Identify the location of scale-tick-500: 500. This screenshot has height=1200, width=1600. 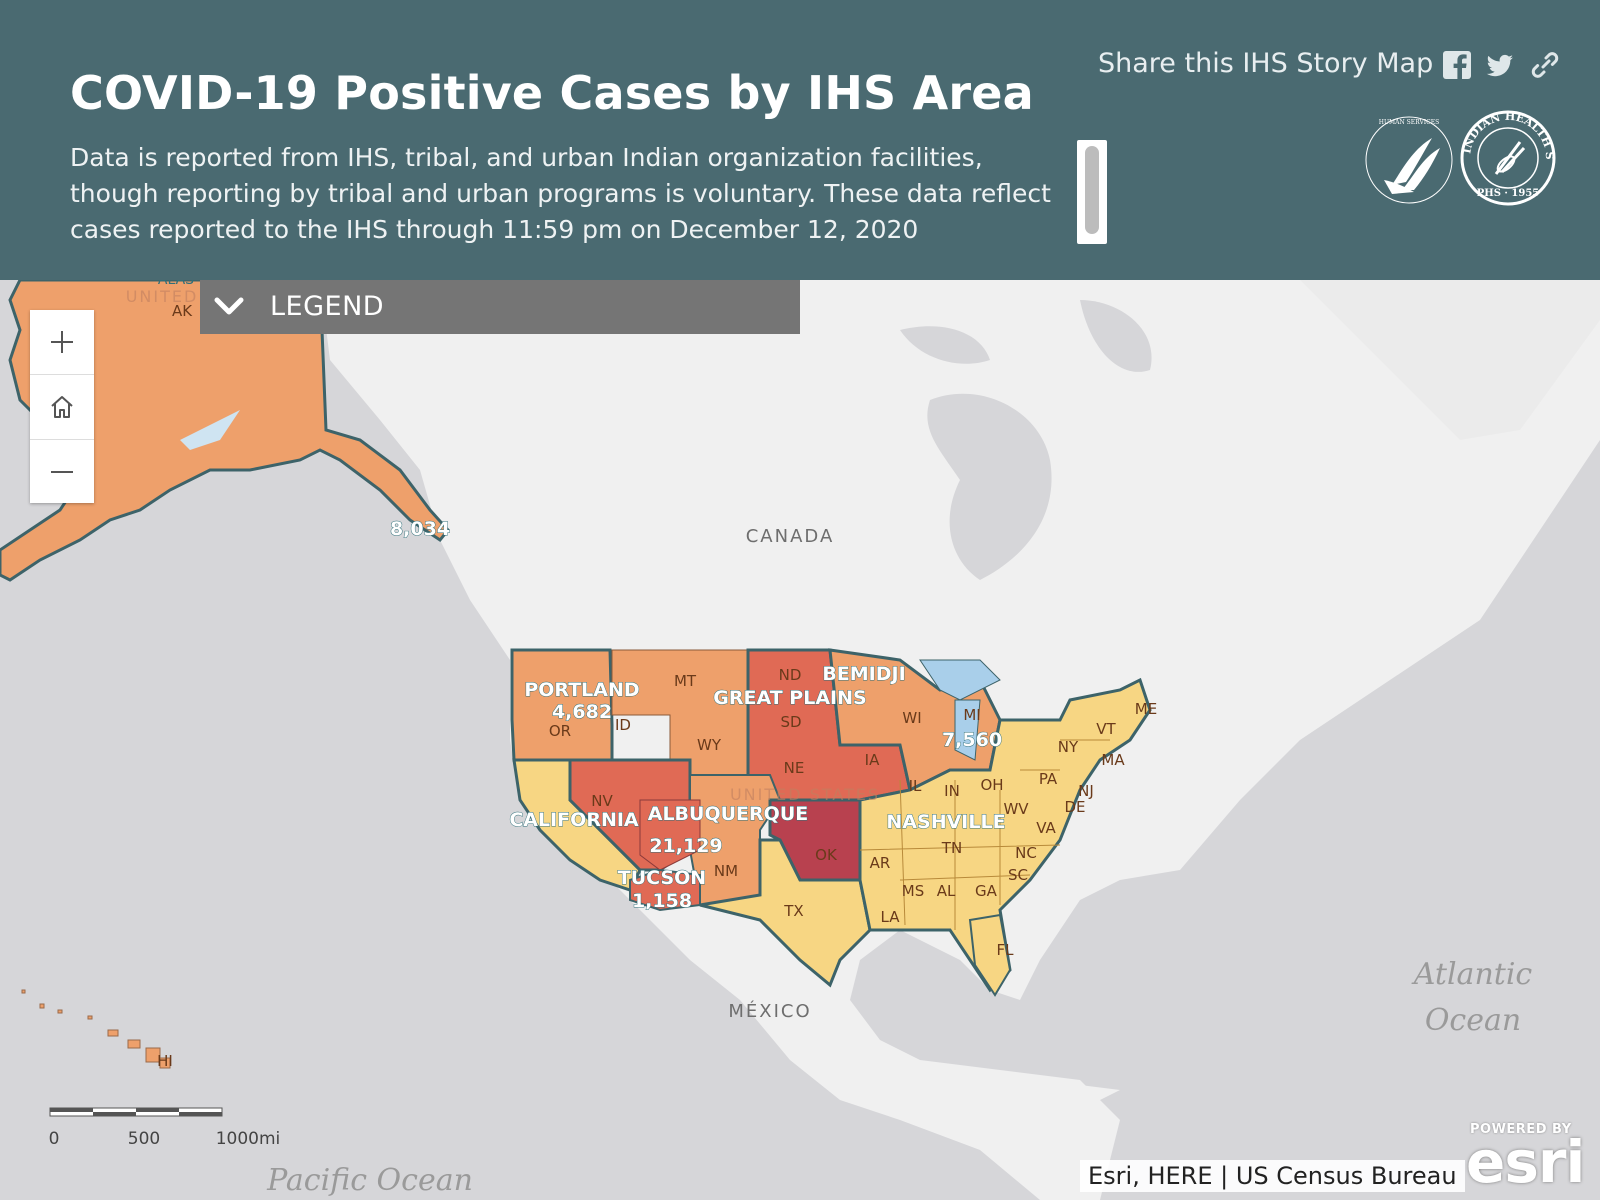
(144, 1139).